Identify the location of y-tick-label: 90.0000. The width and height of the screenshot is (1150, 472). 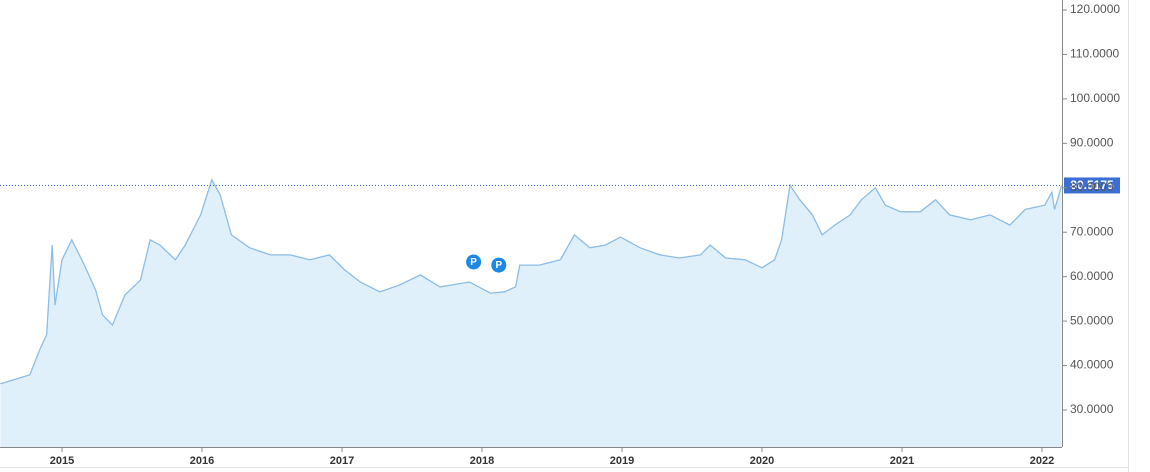
(1092, 142).